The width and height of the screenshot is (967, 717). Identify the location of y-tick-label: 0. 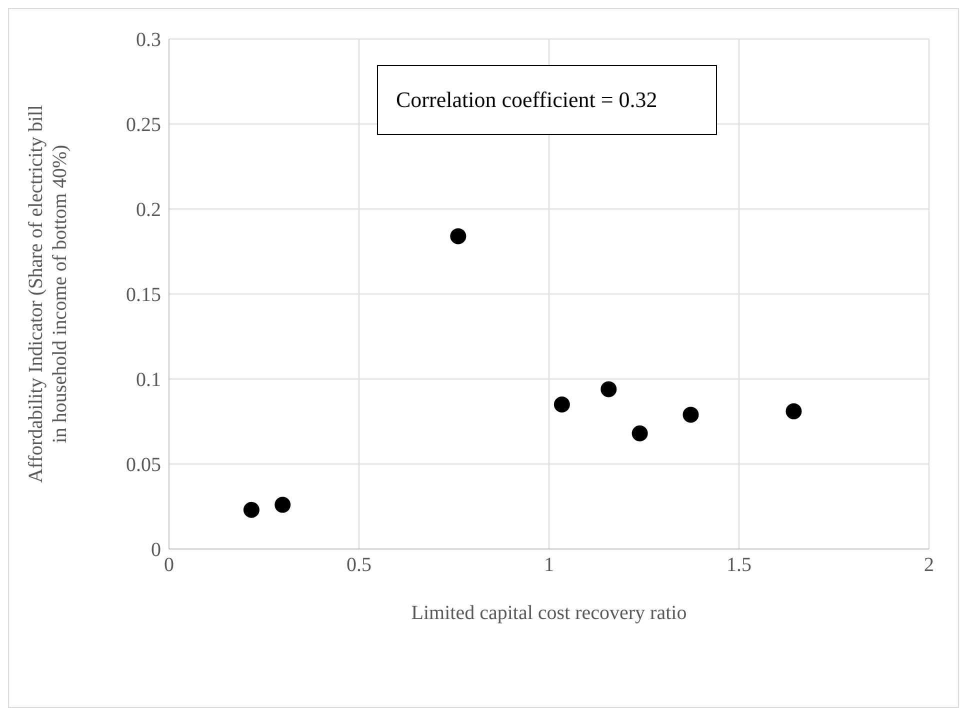
(156, 550).